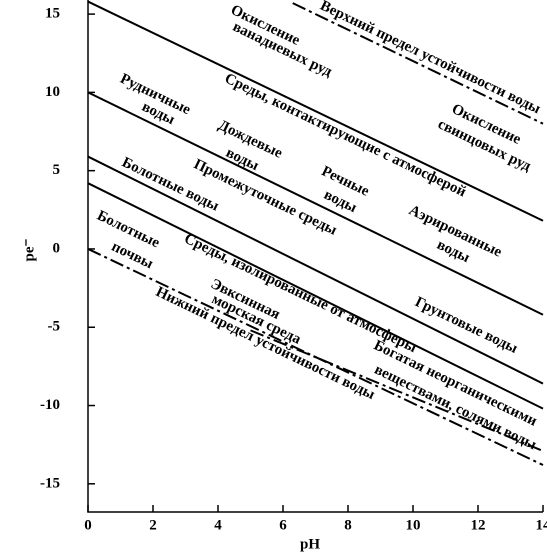  I want to click on y-tick-label: -10, so click(50, 405).